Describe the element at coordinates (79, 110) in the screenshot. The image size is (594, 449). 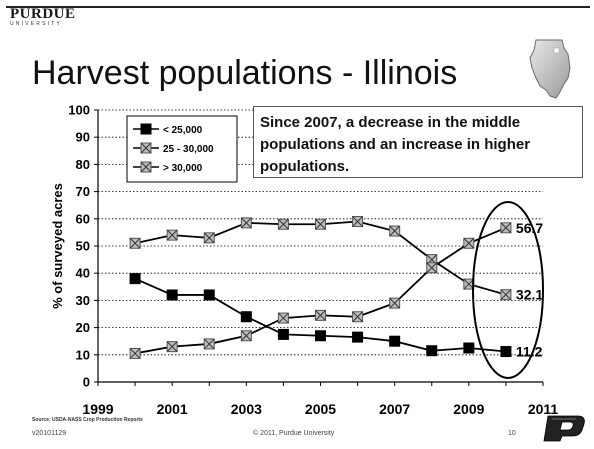
I see `y-tick-label: 100` at that location.